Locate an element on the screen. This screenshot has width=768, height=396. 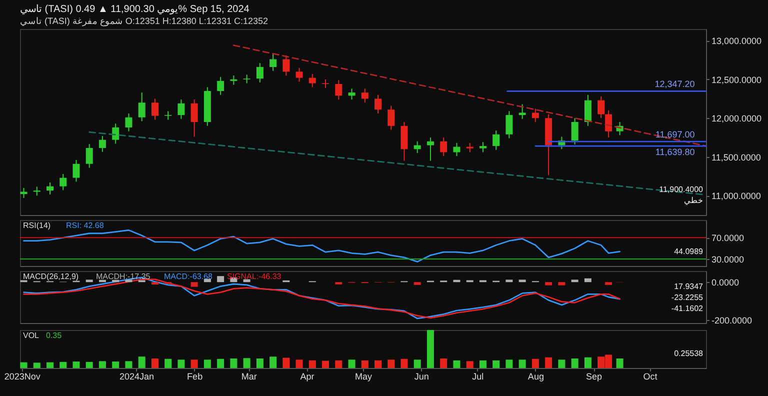
annotation: 17.9347 is located at coordinates (689, 286).